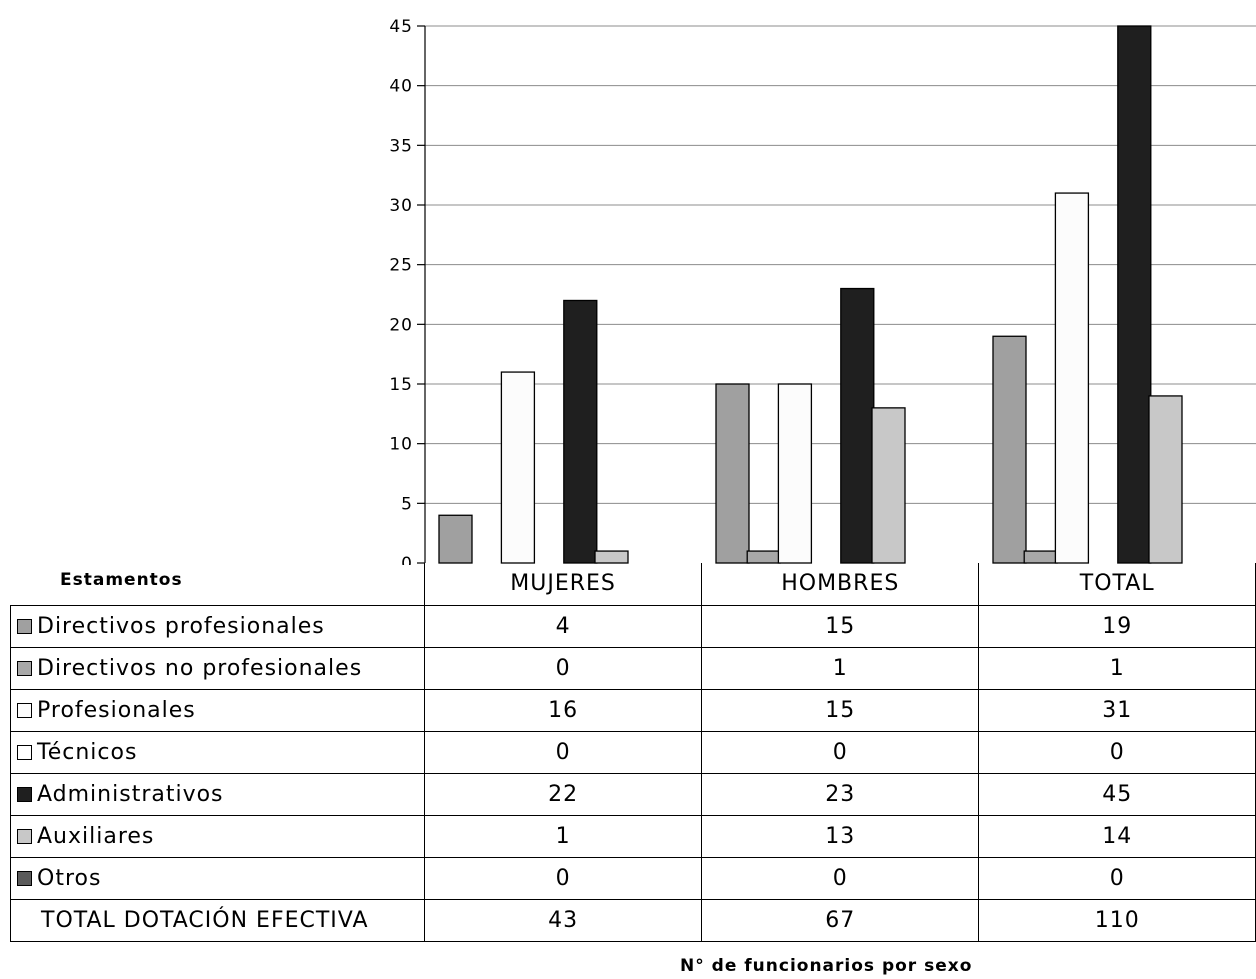 Image resolution: width=1256 pixels, height=979 pixels. I want to click on bar-5-mujeres, so click(580, 431).